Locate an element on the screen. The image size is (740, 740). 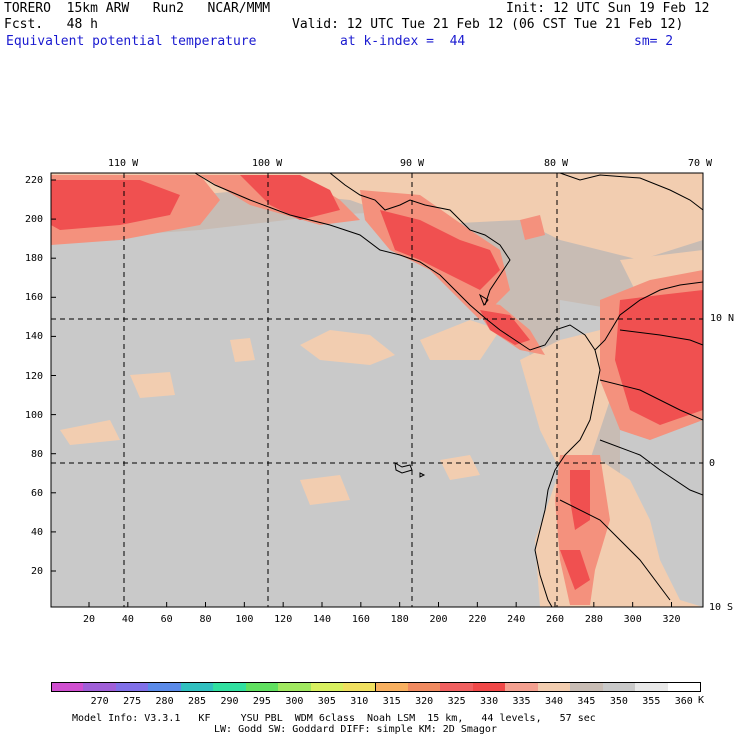
y-tick-label: 60 is located at coordinates (37, 493).